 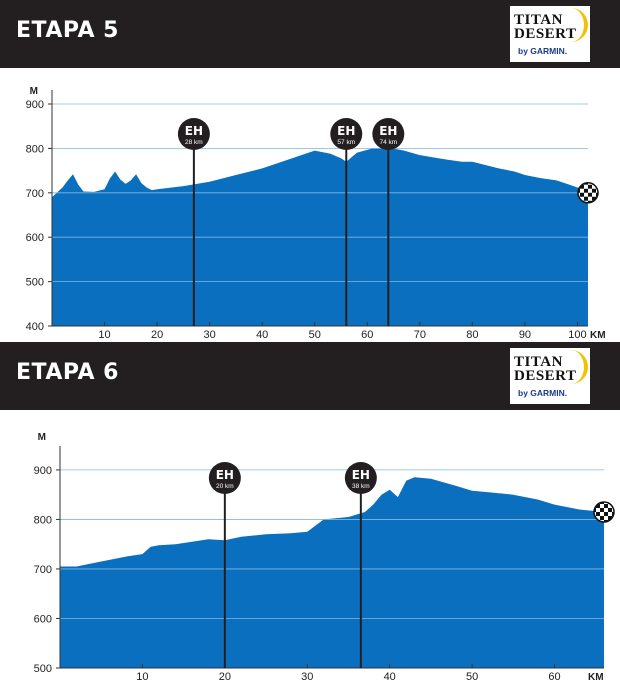 What do you see at coordinates (67, 372) in the screenshot?
I see `stage6-title: ETAPA 6` at bounding box center [67, 372].